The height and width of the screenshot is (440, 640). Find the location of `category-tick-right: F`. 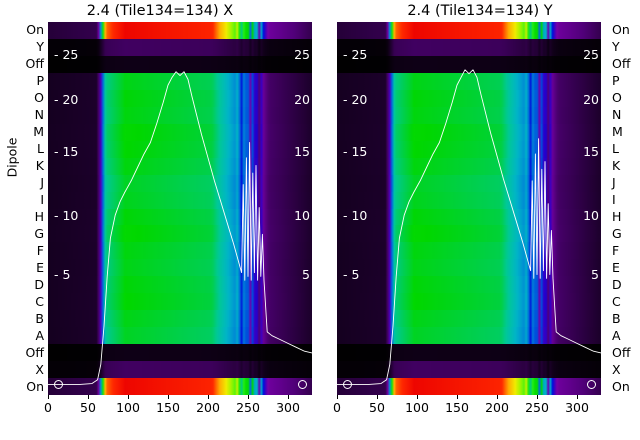

category-tick-right: F is located at coordinates (616, 250).